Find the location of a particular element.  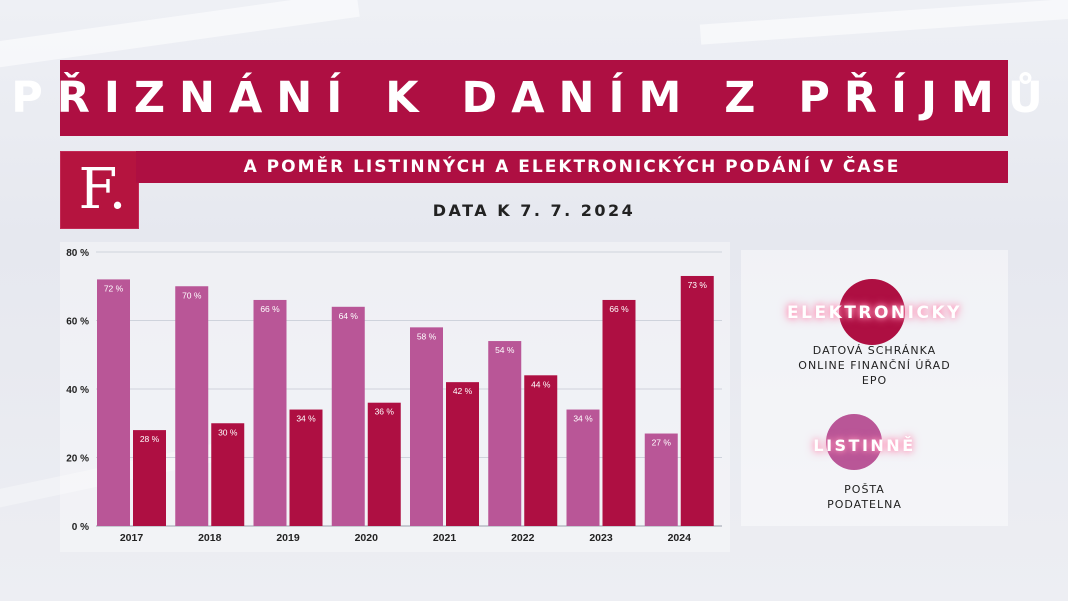

x-tick-label: 2022 is located at coordinates (523, 538).